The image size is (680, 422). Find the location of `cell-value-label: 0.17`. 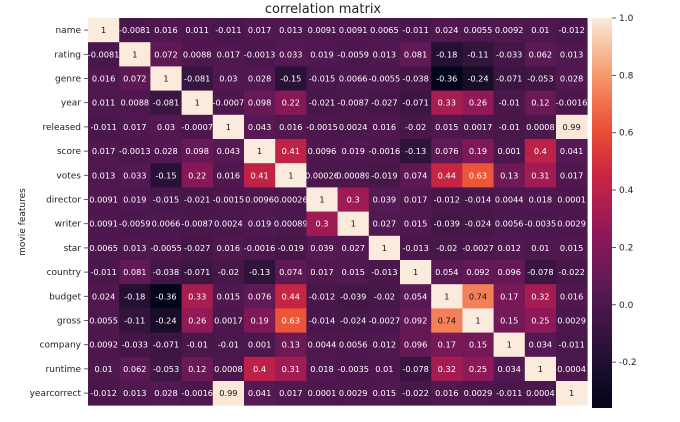

cell-value-label: 0.17 is located at coordinates (509, 296).